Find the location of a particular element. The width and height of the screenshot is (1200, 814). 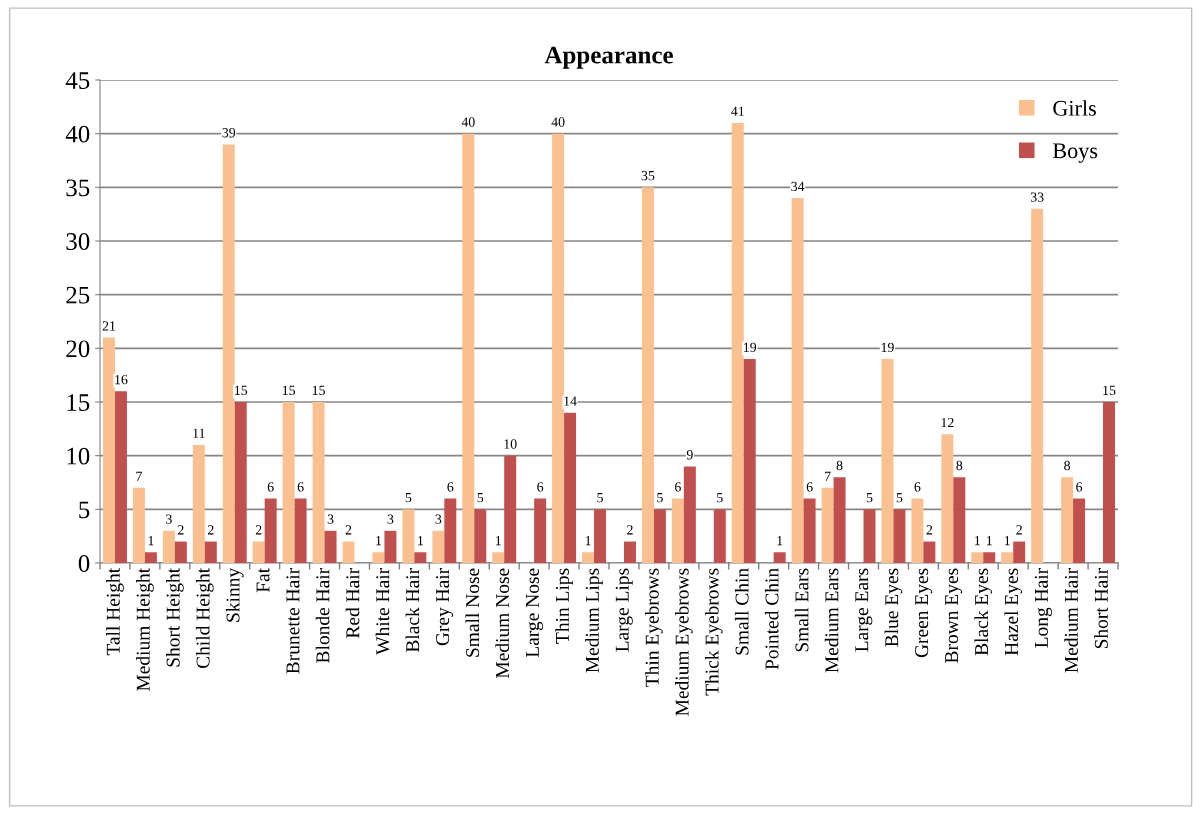

data-label: 34 is located at coordinates (798, 186).